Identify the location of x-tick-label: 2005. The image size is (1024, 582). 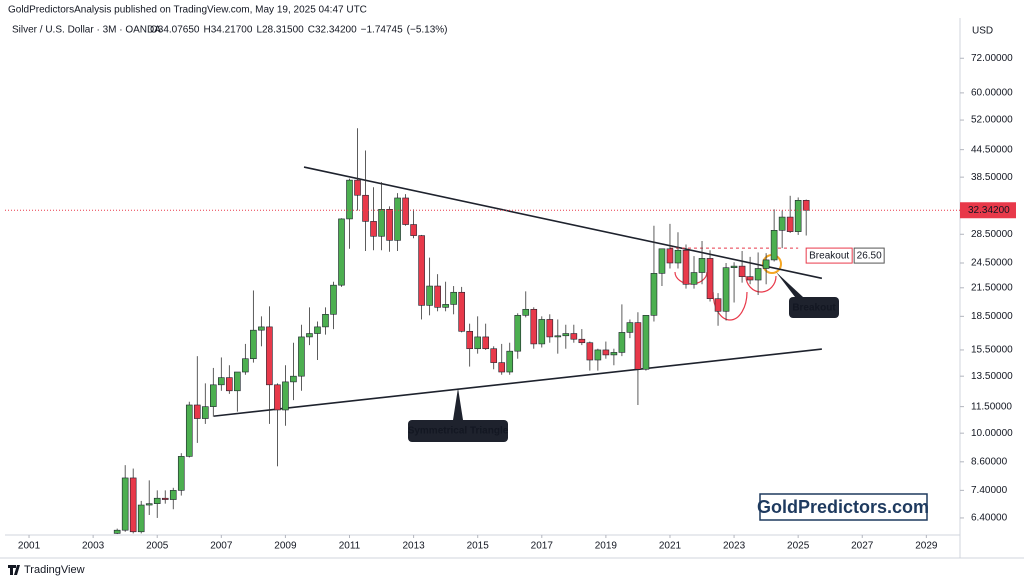
(157, 546).